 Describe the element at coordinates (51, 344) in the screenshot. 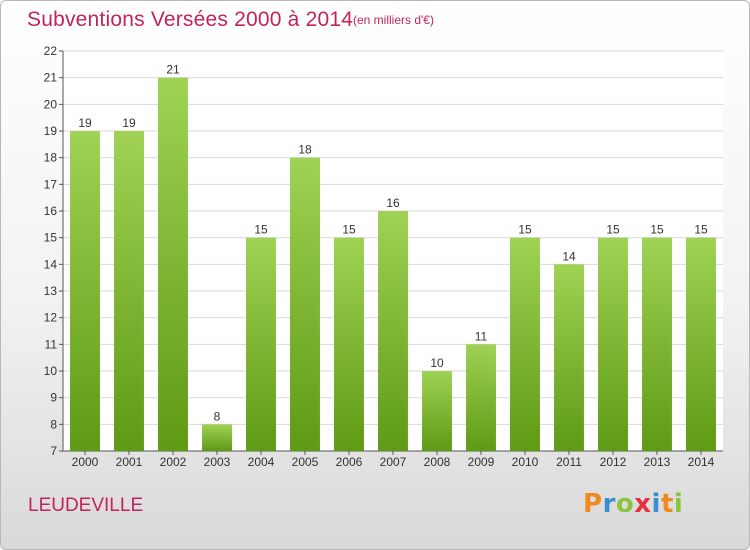

I see `y-tick-label: 11` at that location.